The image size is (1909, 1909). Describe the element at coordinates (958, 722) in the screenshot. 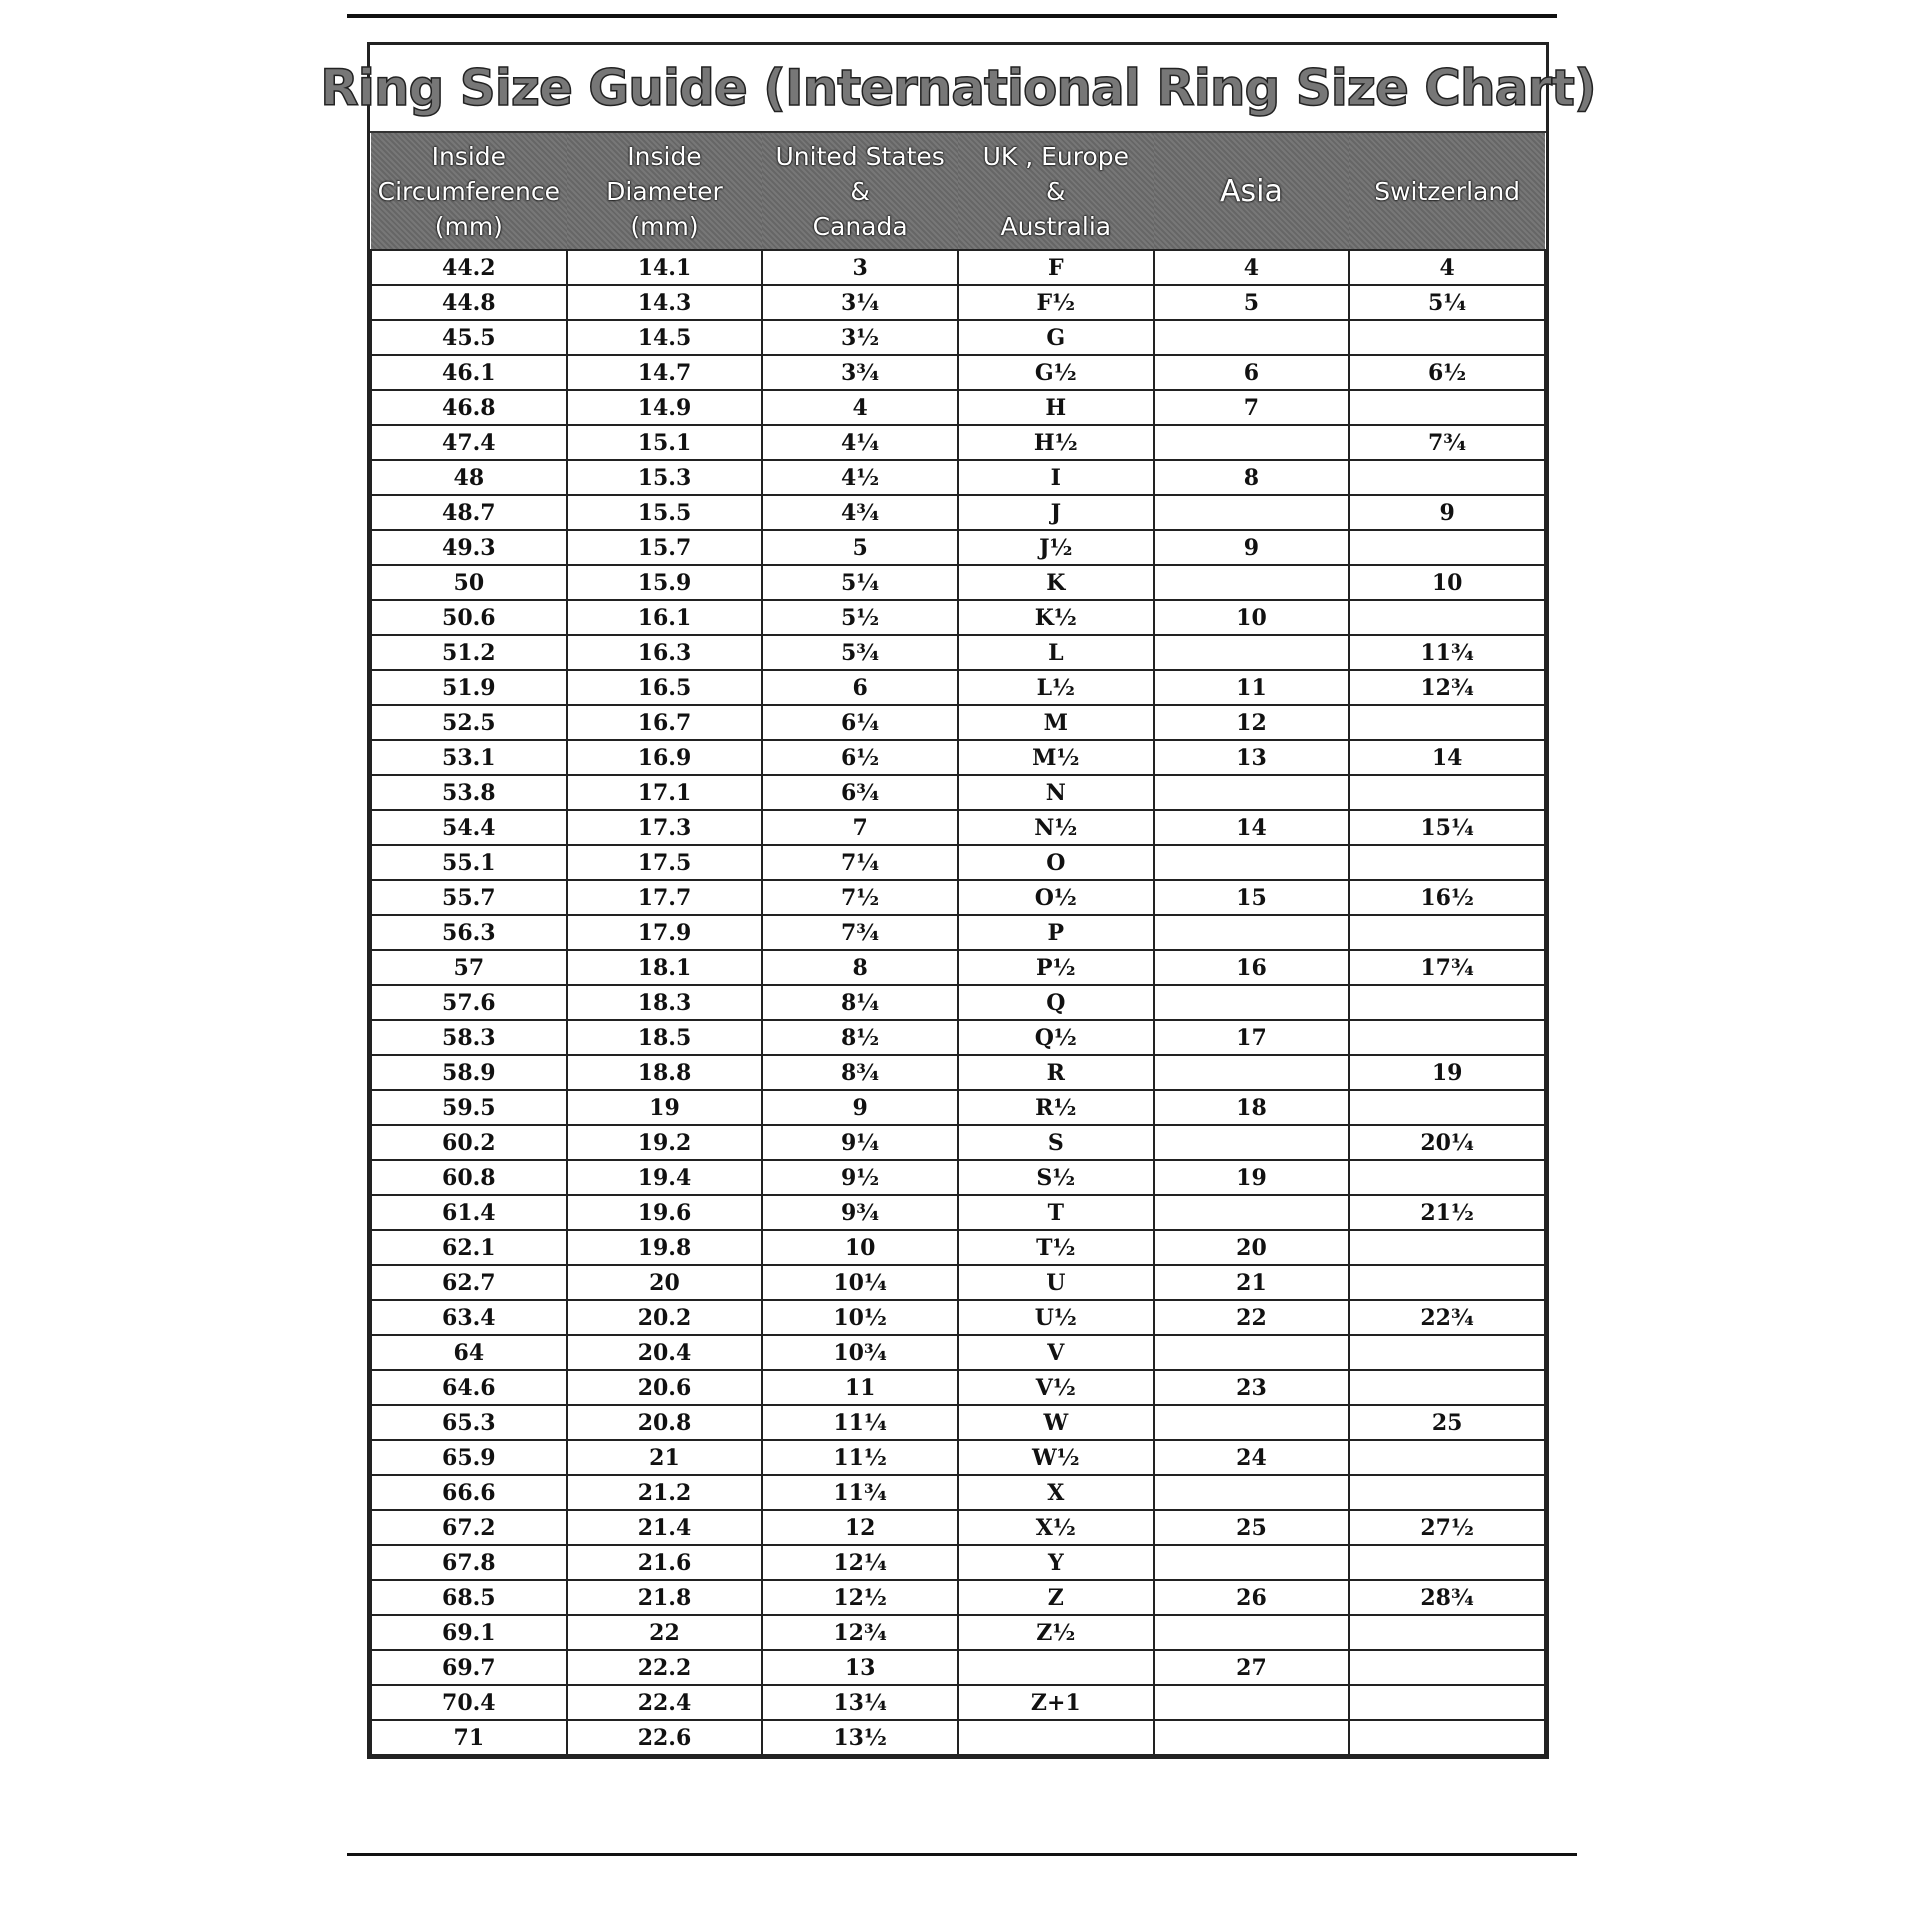

I see `table-row: 52.5 16.7 6¼ M 12` at that location.